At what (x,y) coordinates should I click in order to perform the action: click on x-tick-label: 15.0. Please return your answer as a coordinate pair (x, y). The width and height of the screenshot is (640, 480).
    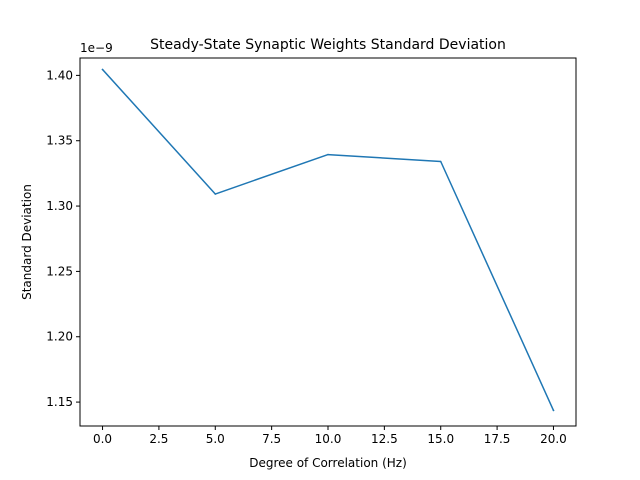
    Looking at the image, I should click on (440, 439).